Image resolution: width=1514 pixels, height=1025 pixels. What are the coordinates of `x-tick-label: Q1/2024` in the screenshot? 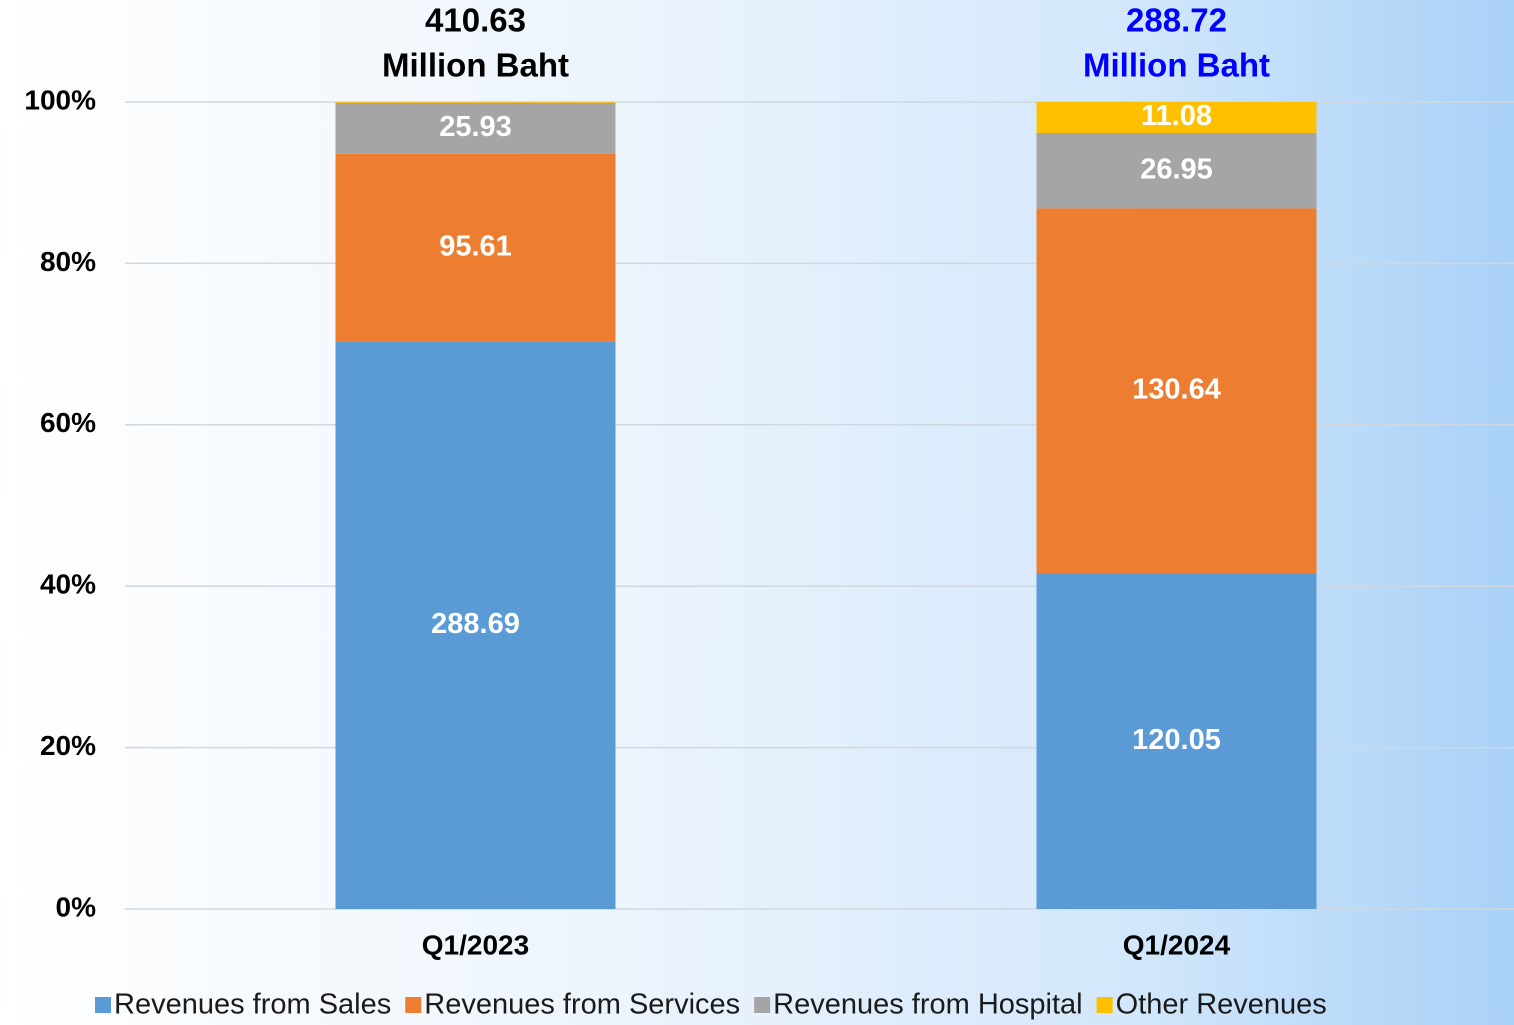 It's located at (1177, 944).